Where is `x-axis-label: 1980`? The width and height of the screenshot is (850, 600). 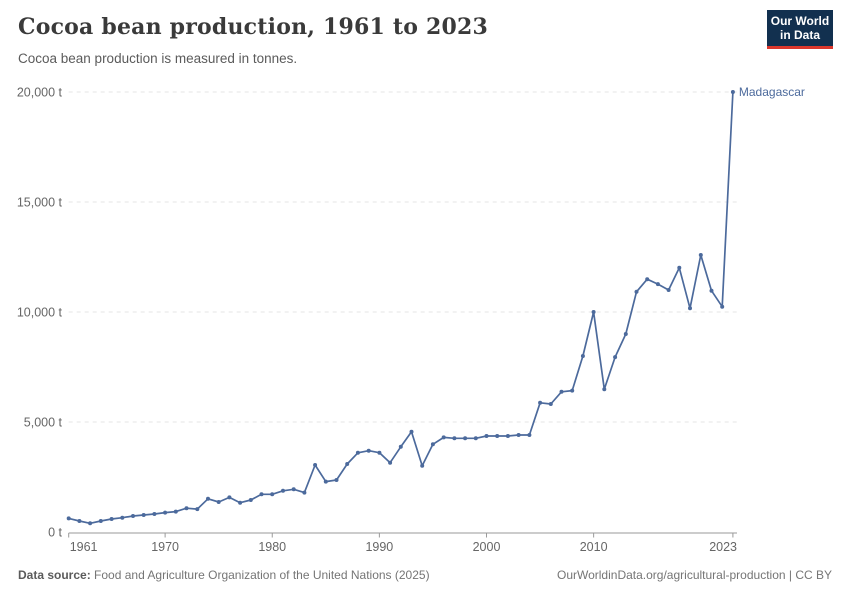
x-axis-label: 1980 is located at coordinates (272, 547).